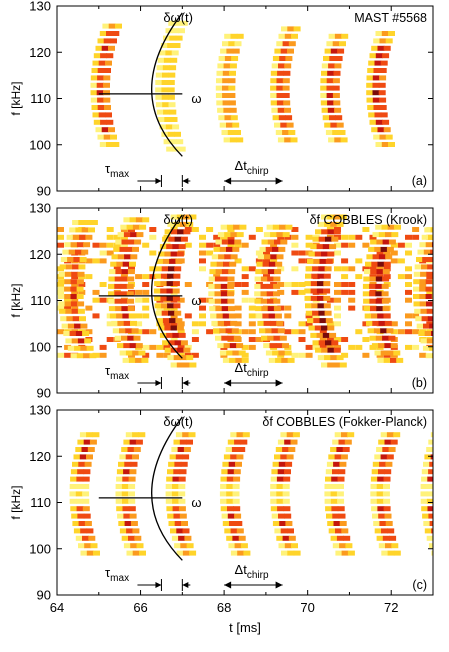 The width and height of the screenshot is (449, 652). What do you see at coordinates (252, 571) in the screenshot?
I see `dt-chirp-label: Δtchirp` at bounding box center [252, 571].